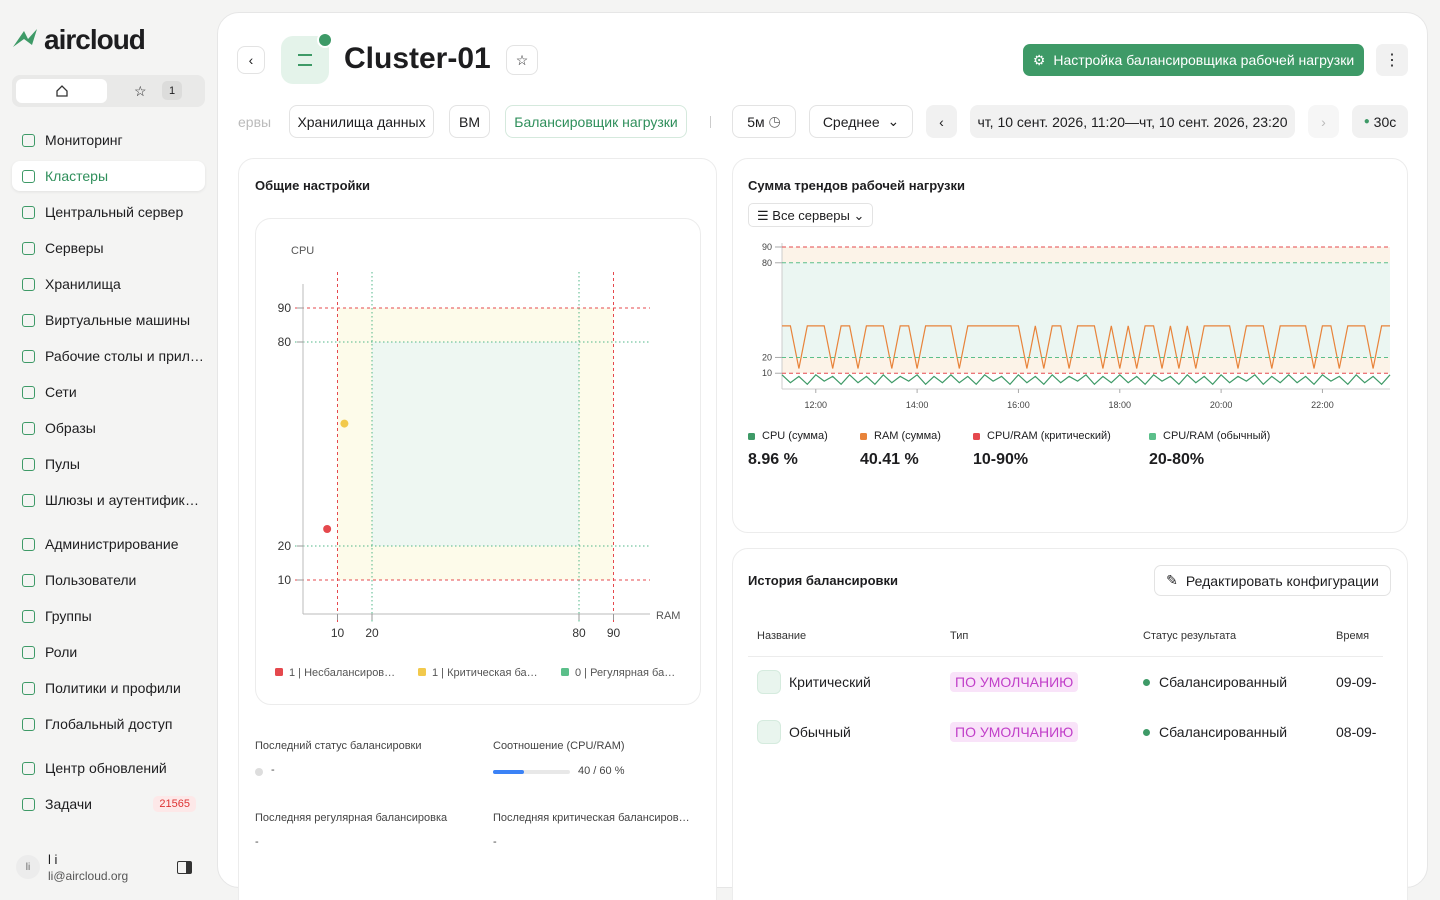 This screenshot has width=1440, height=900. What do you see at coordinates (61, 91) in the screenshot?
I see `home-tab` at bounding box center [61, 91].